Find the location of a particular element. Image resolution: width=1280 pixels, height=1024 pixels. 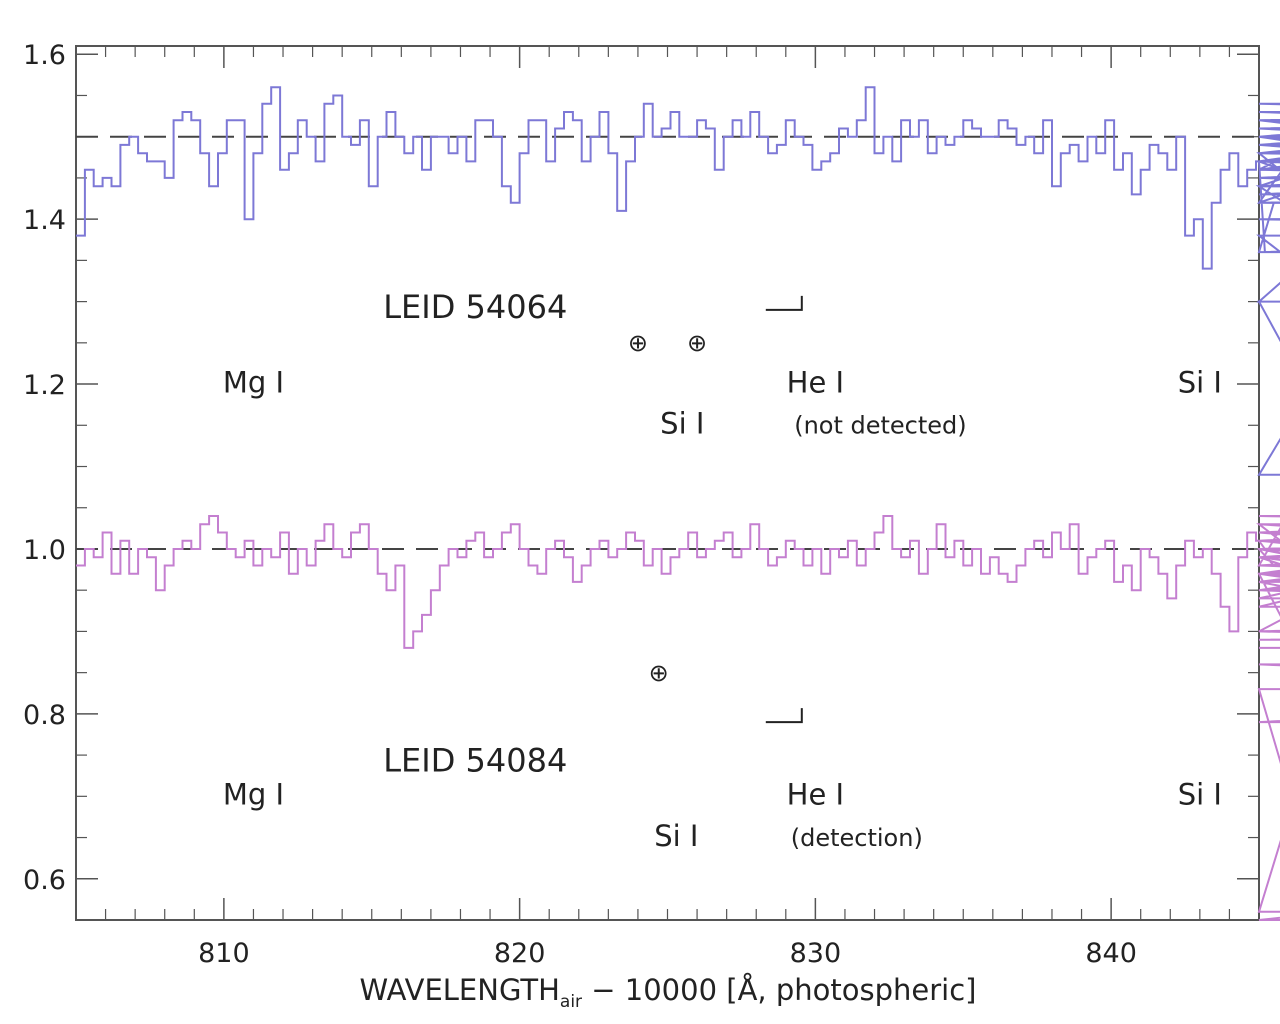

line-annotation: (detection) is located at coordinates (857, 838).